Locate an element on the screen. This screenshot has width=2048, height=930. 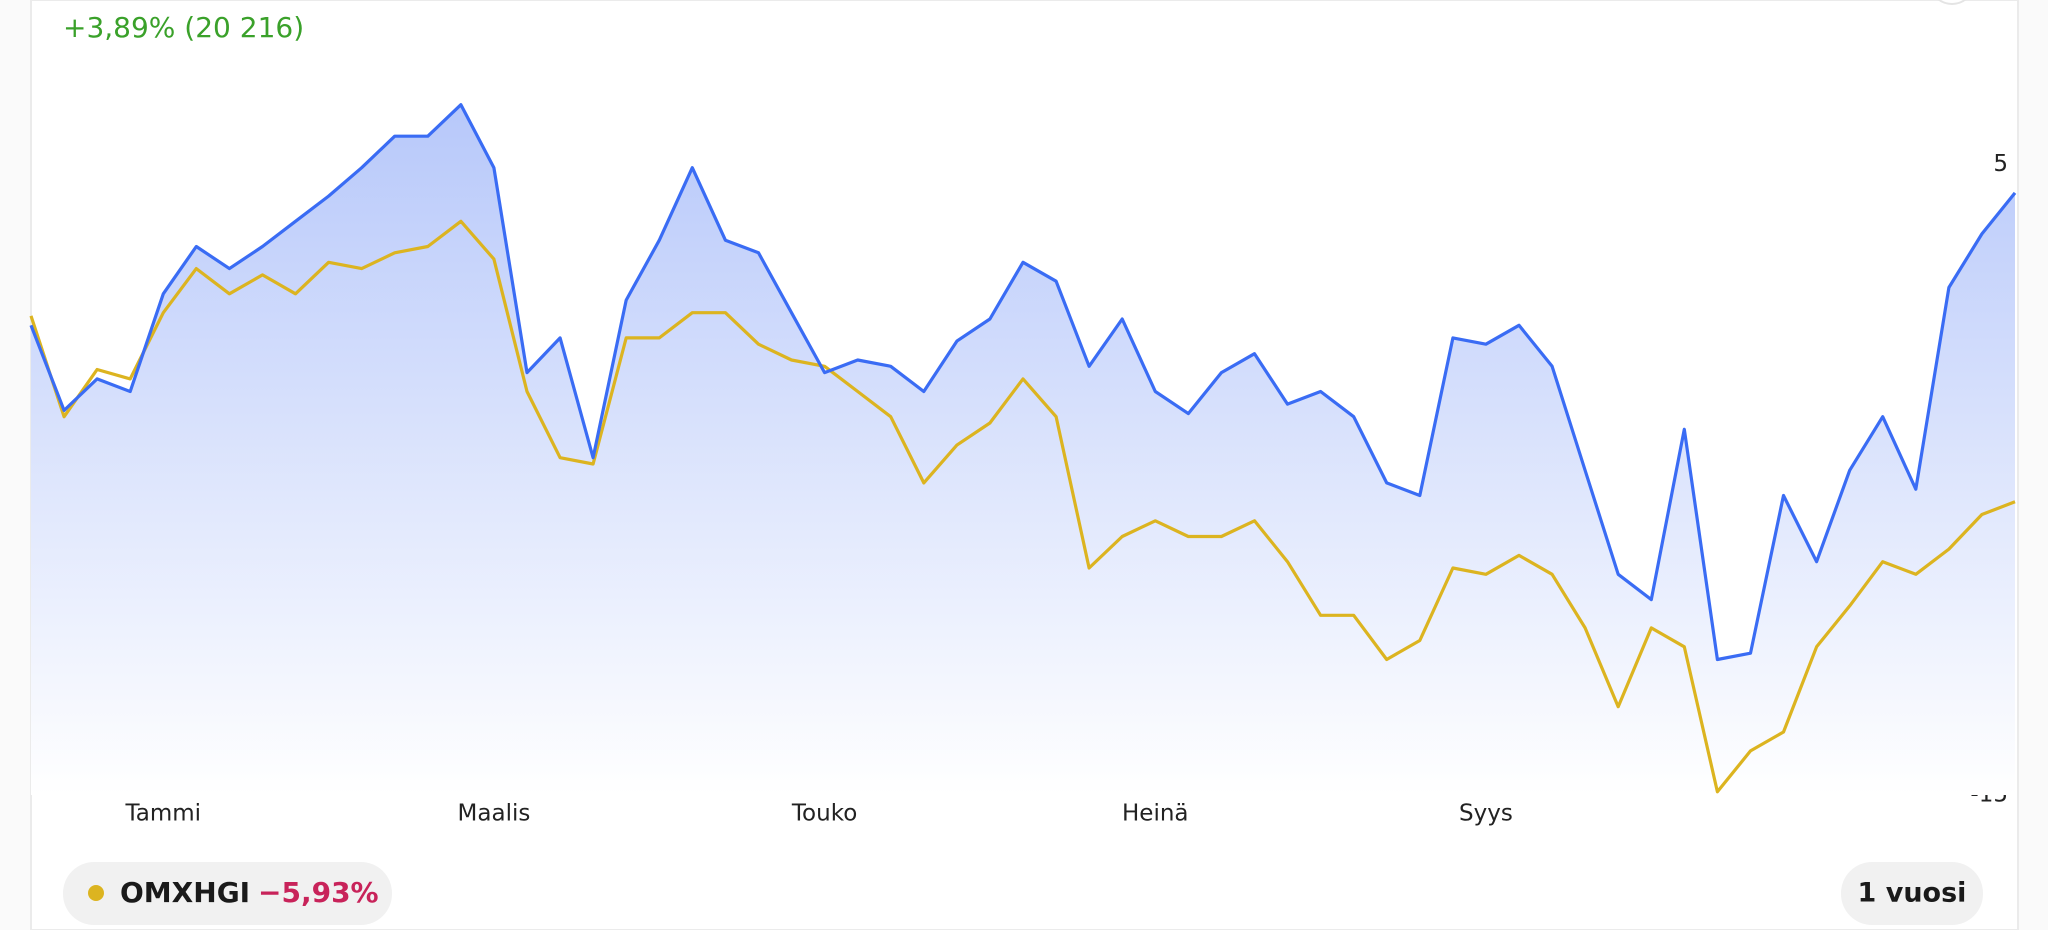
x-tick-label: Tammi is located at coordinates (162, 814).